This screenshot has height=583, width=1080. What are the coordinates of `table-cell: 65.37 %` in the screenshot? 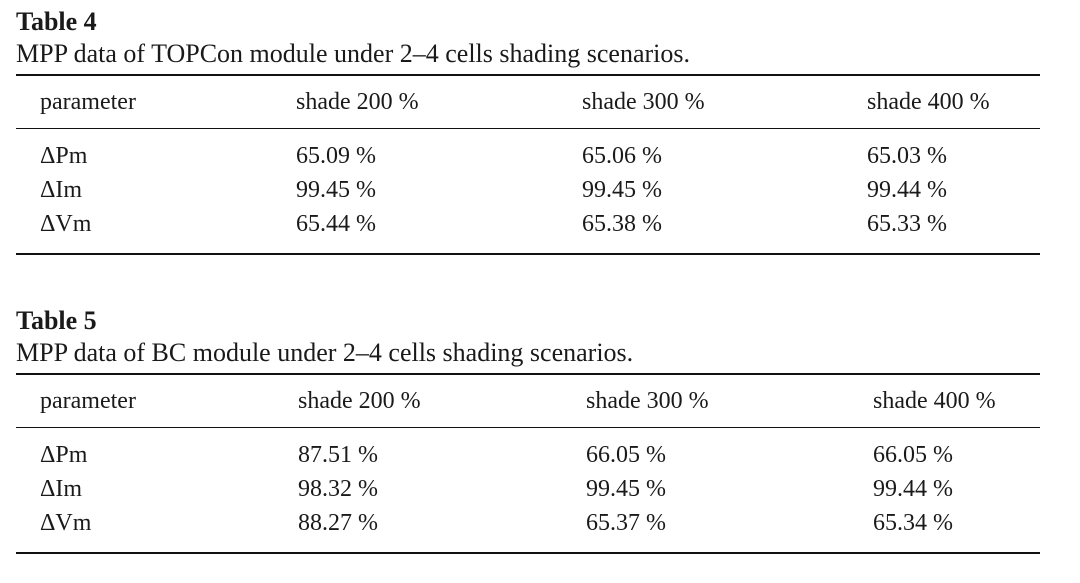 It's located at (626, 523).